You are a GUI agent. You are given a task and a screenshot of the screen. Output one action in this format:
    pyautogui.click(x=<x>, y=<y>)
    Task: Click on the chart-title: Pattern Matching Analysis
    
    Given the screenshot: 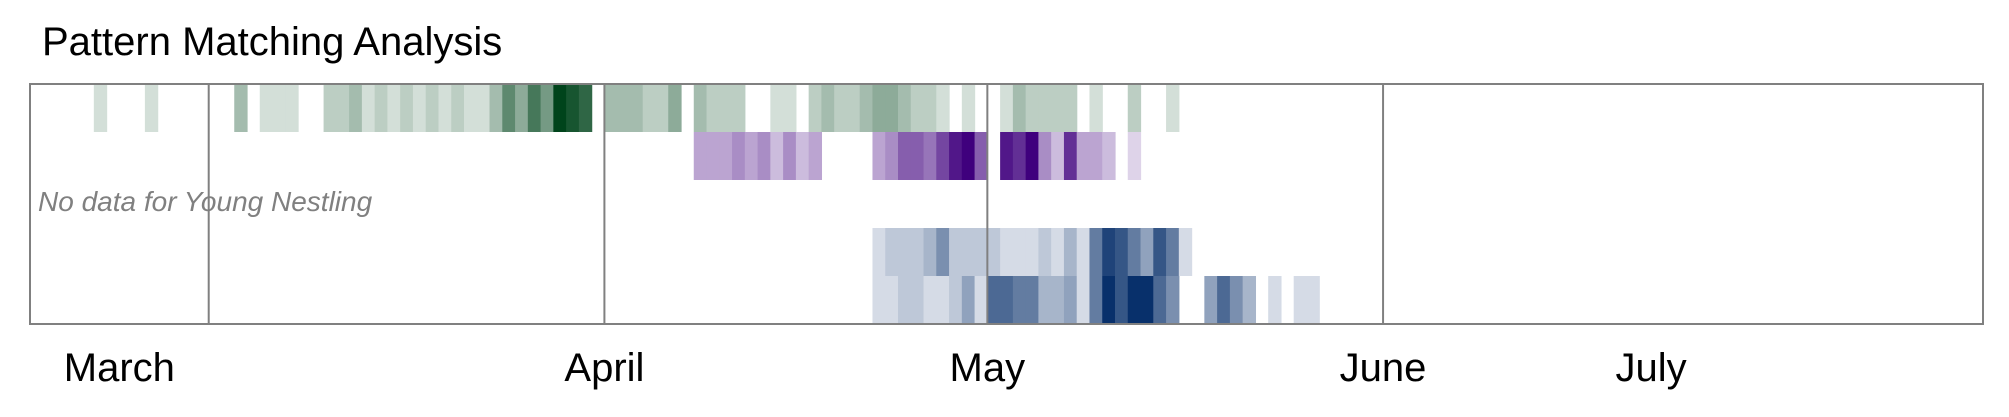 What is the action you would take?
    pyautogui.click(x=272, y=42)
    